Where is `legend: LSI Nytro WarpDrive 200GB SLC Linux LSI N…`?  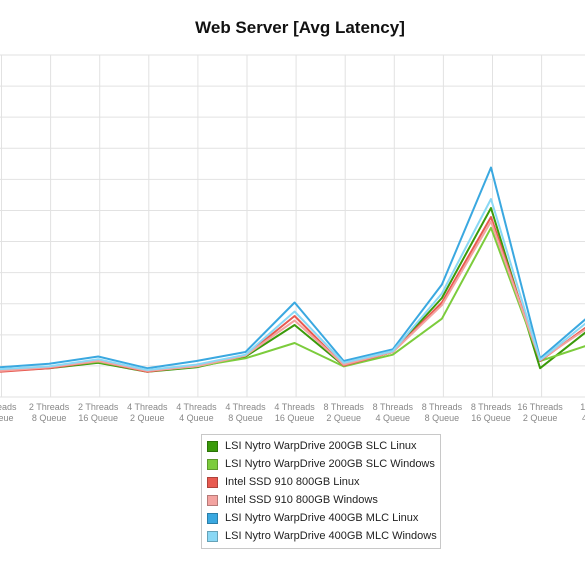
legend: LSI Nytro WarpDrive 200GB SLC Linux LSI N… is located at coordinates (321, 491).